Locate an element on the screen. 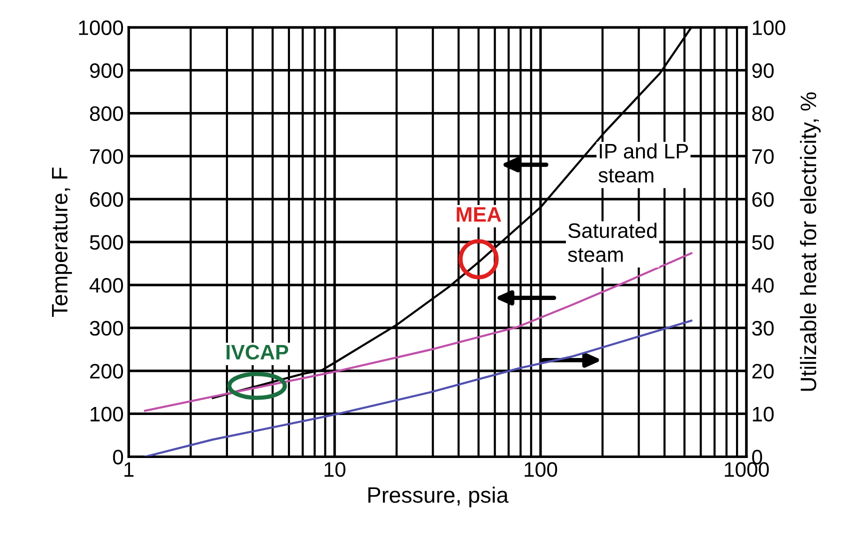  y2-tick-label: 40 is located at coordinates (763, 285).